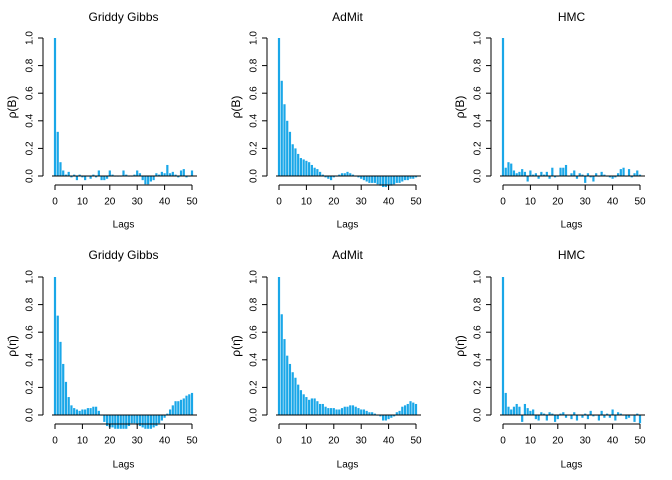  I want to click on x-axis-label: Lags, so click(572, 465).